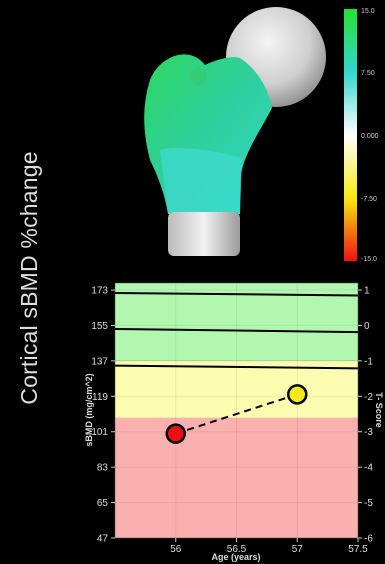  I want to click on y2-tick-label: -1, so click(368, 361).